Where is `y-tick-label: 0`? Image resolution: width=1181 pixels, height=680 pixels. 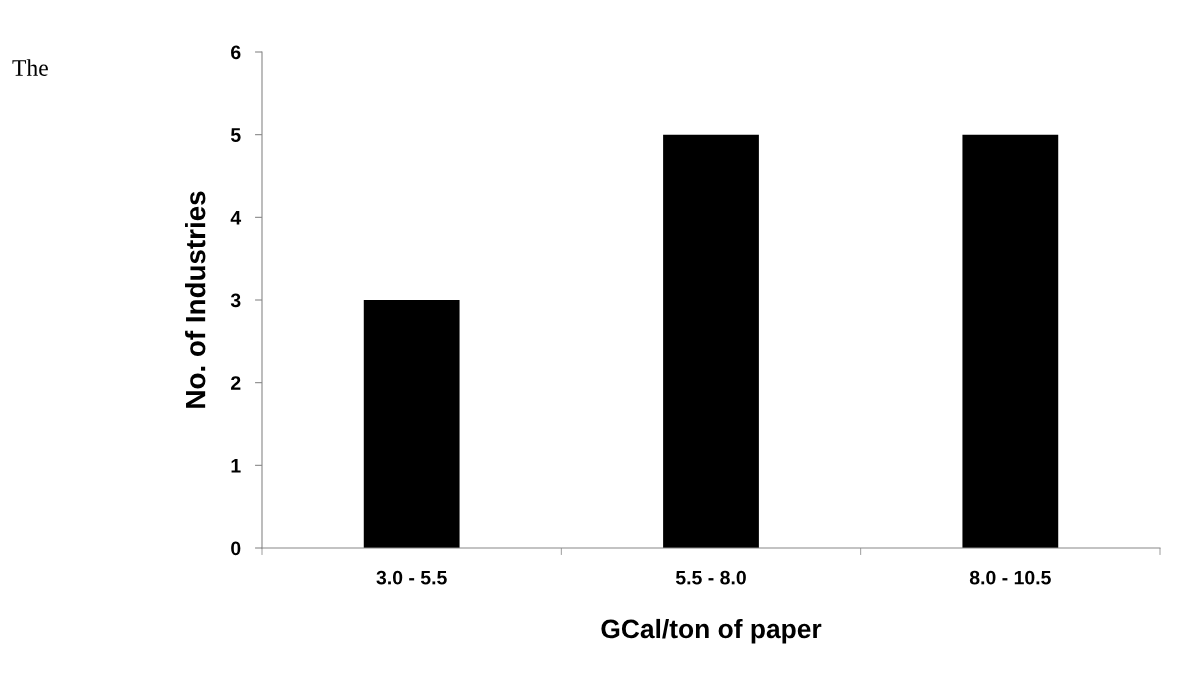 y-tick-label: 0 is located at coordinates (236, 548).